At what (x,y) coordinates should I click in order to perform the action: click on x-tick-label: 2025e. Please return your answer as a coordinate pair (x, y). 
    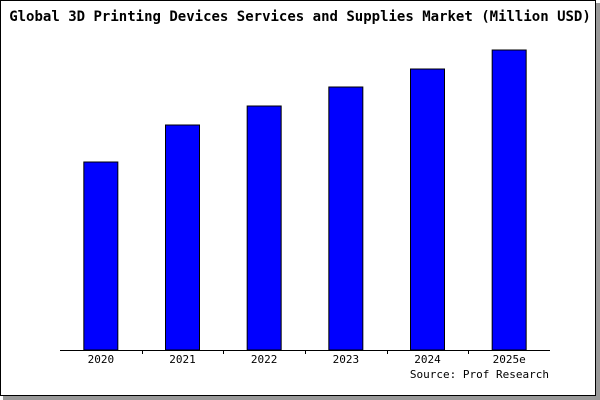
    Looking at the image, I should click on (509, 359).